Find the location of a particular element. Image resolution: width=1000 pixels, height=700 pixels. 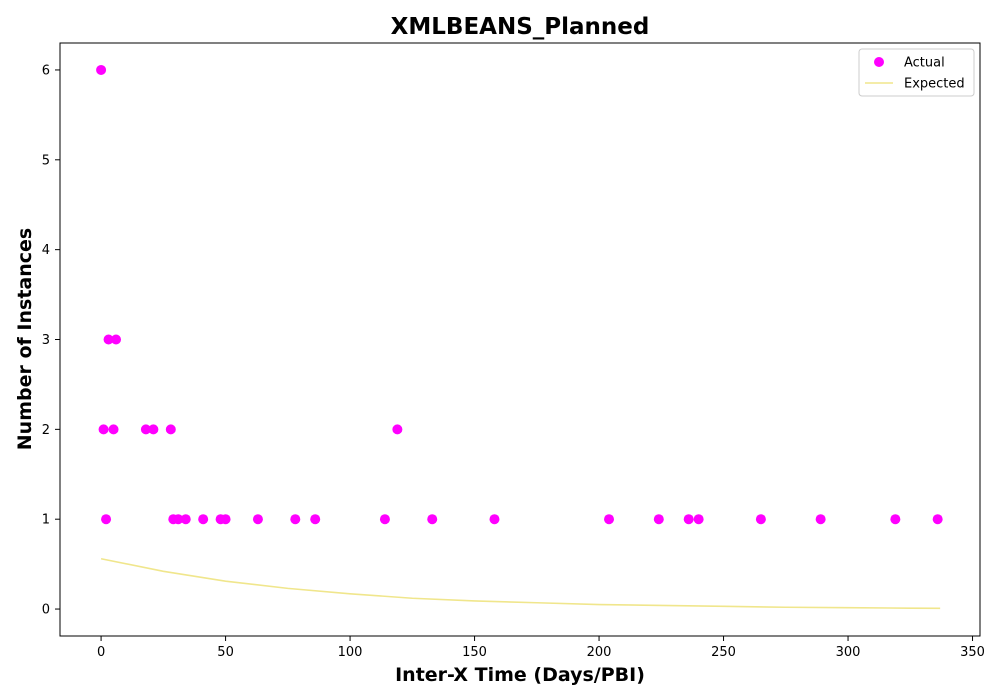

x-tick-label: 0 is located at coordinates (101, 652).